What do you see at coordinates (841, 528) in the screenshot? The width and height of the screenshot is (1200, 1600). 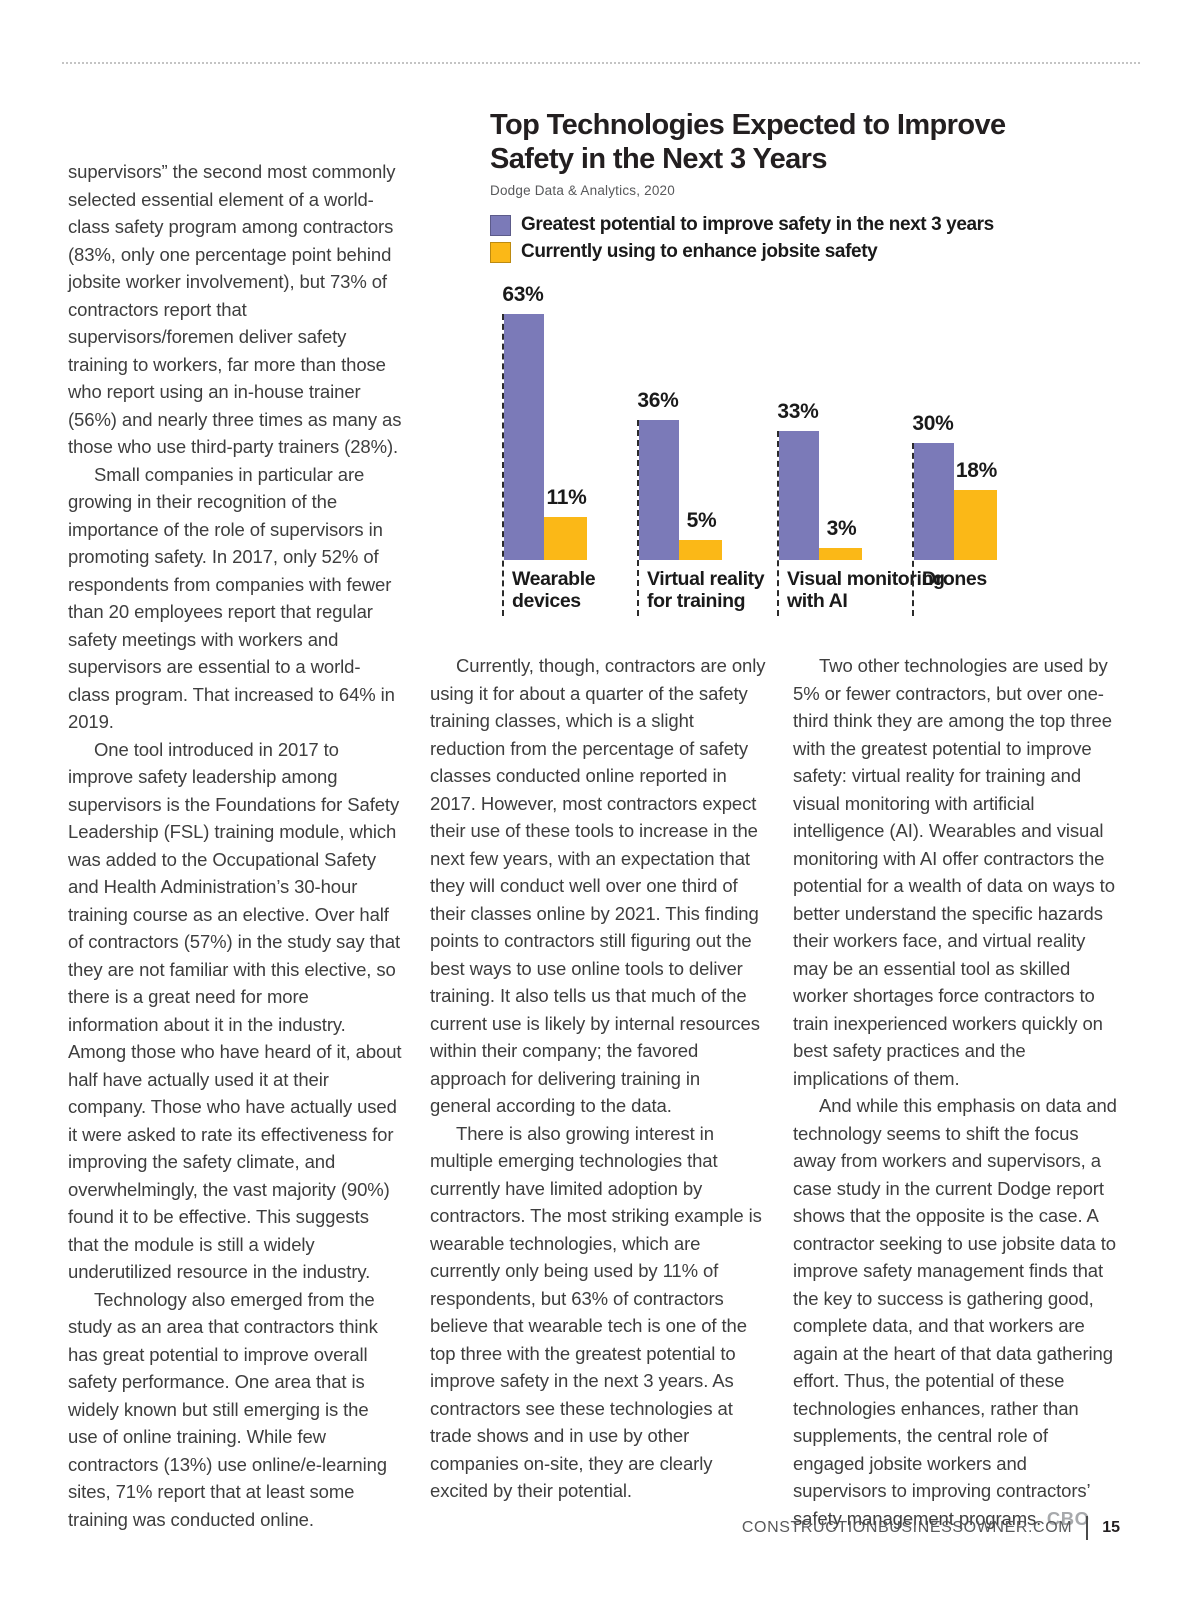 I see `value-label: 3%` at bounding box center [841, 528].